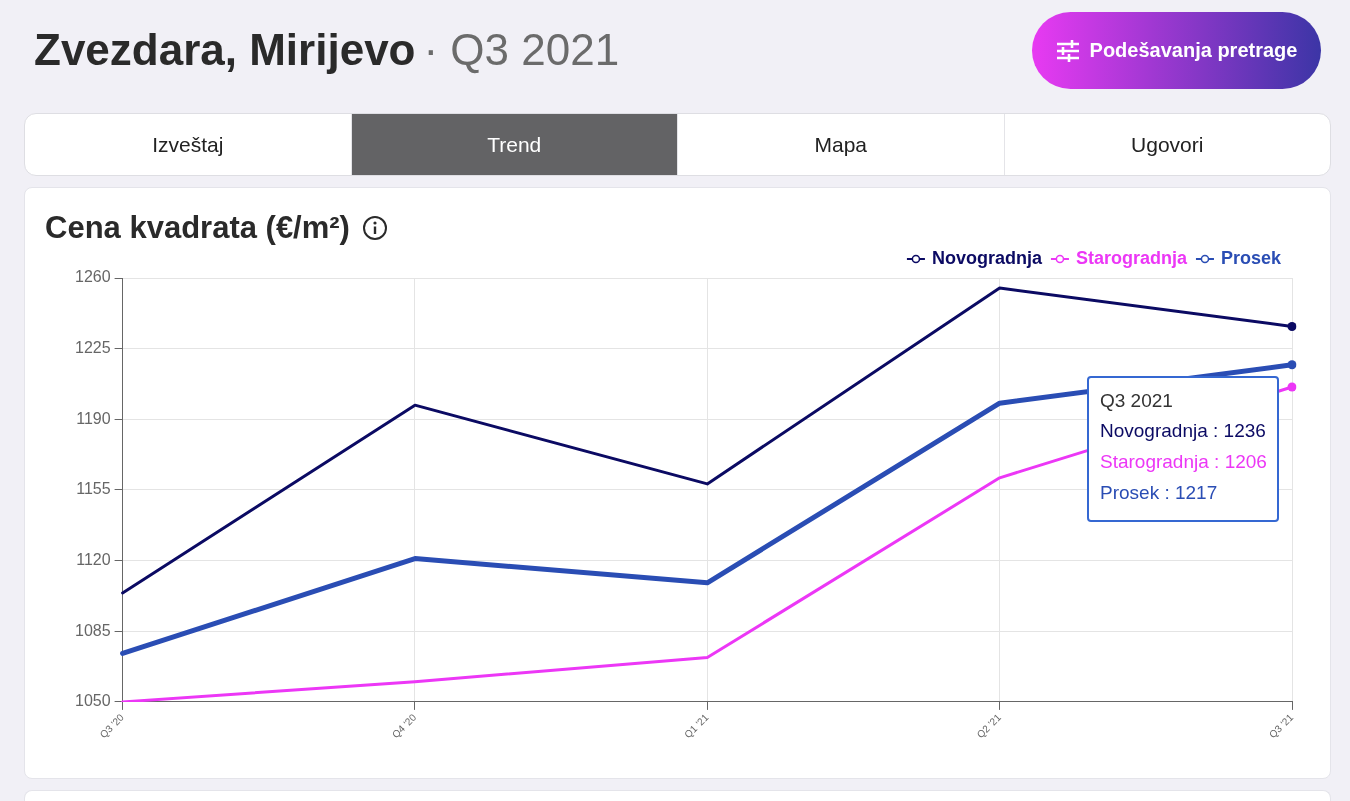 Image resolution: width=1350 pixels, height=801 pixels. Describe the element at coordinates (1137, 401) in the screenshot. I see `annotation: Q3 2021` at that location.